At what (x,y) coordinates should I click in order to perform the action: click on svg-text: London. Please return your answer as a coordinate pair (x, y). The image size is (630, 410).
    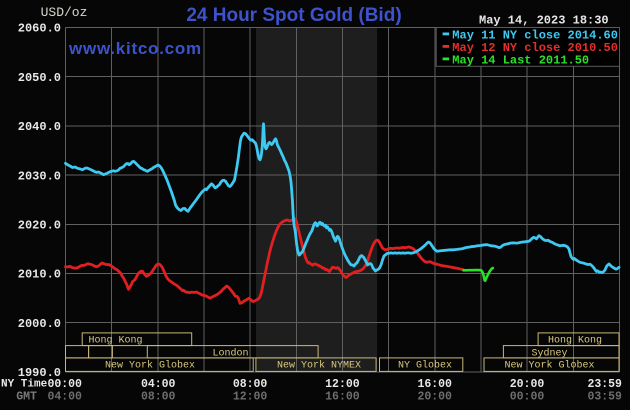
    Looking at the image, I should click on (230, 353).